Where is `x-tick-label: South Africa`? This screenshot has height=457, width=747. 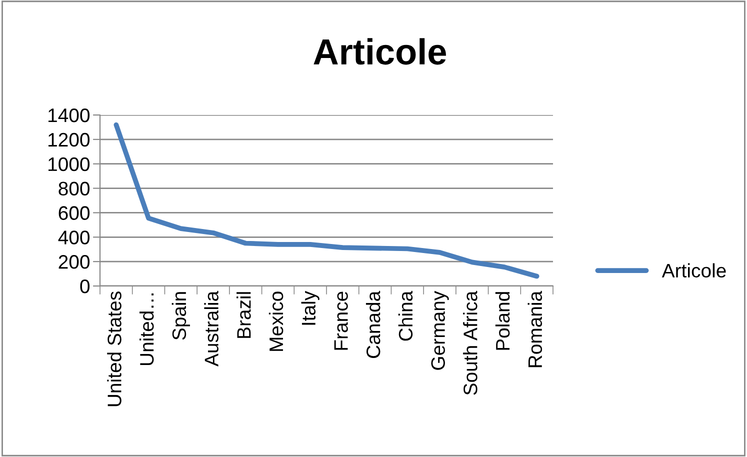
x-tick-label: South Africa is located at coordinates (470, 342).